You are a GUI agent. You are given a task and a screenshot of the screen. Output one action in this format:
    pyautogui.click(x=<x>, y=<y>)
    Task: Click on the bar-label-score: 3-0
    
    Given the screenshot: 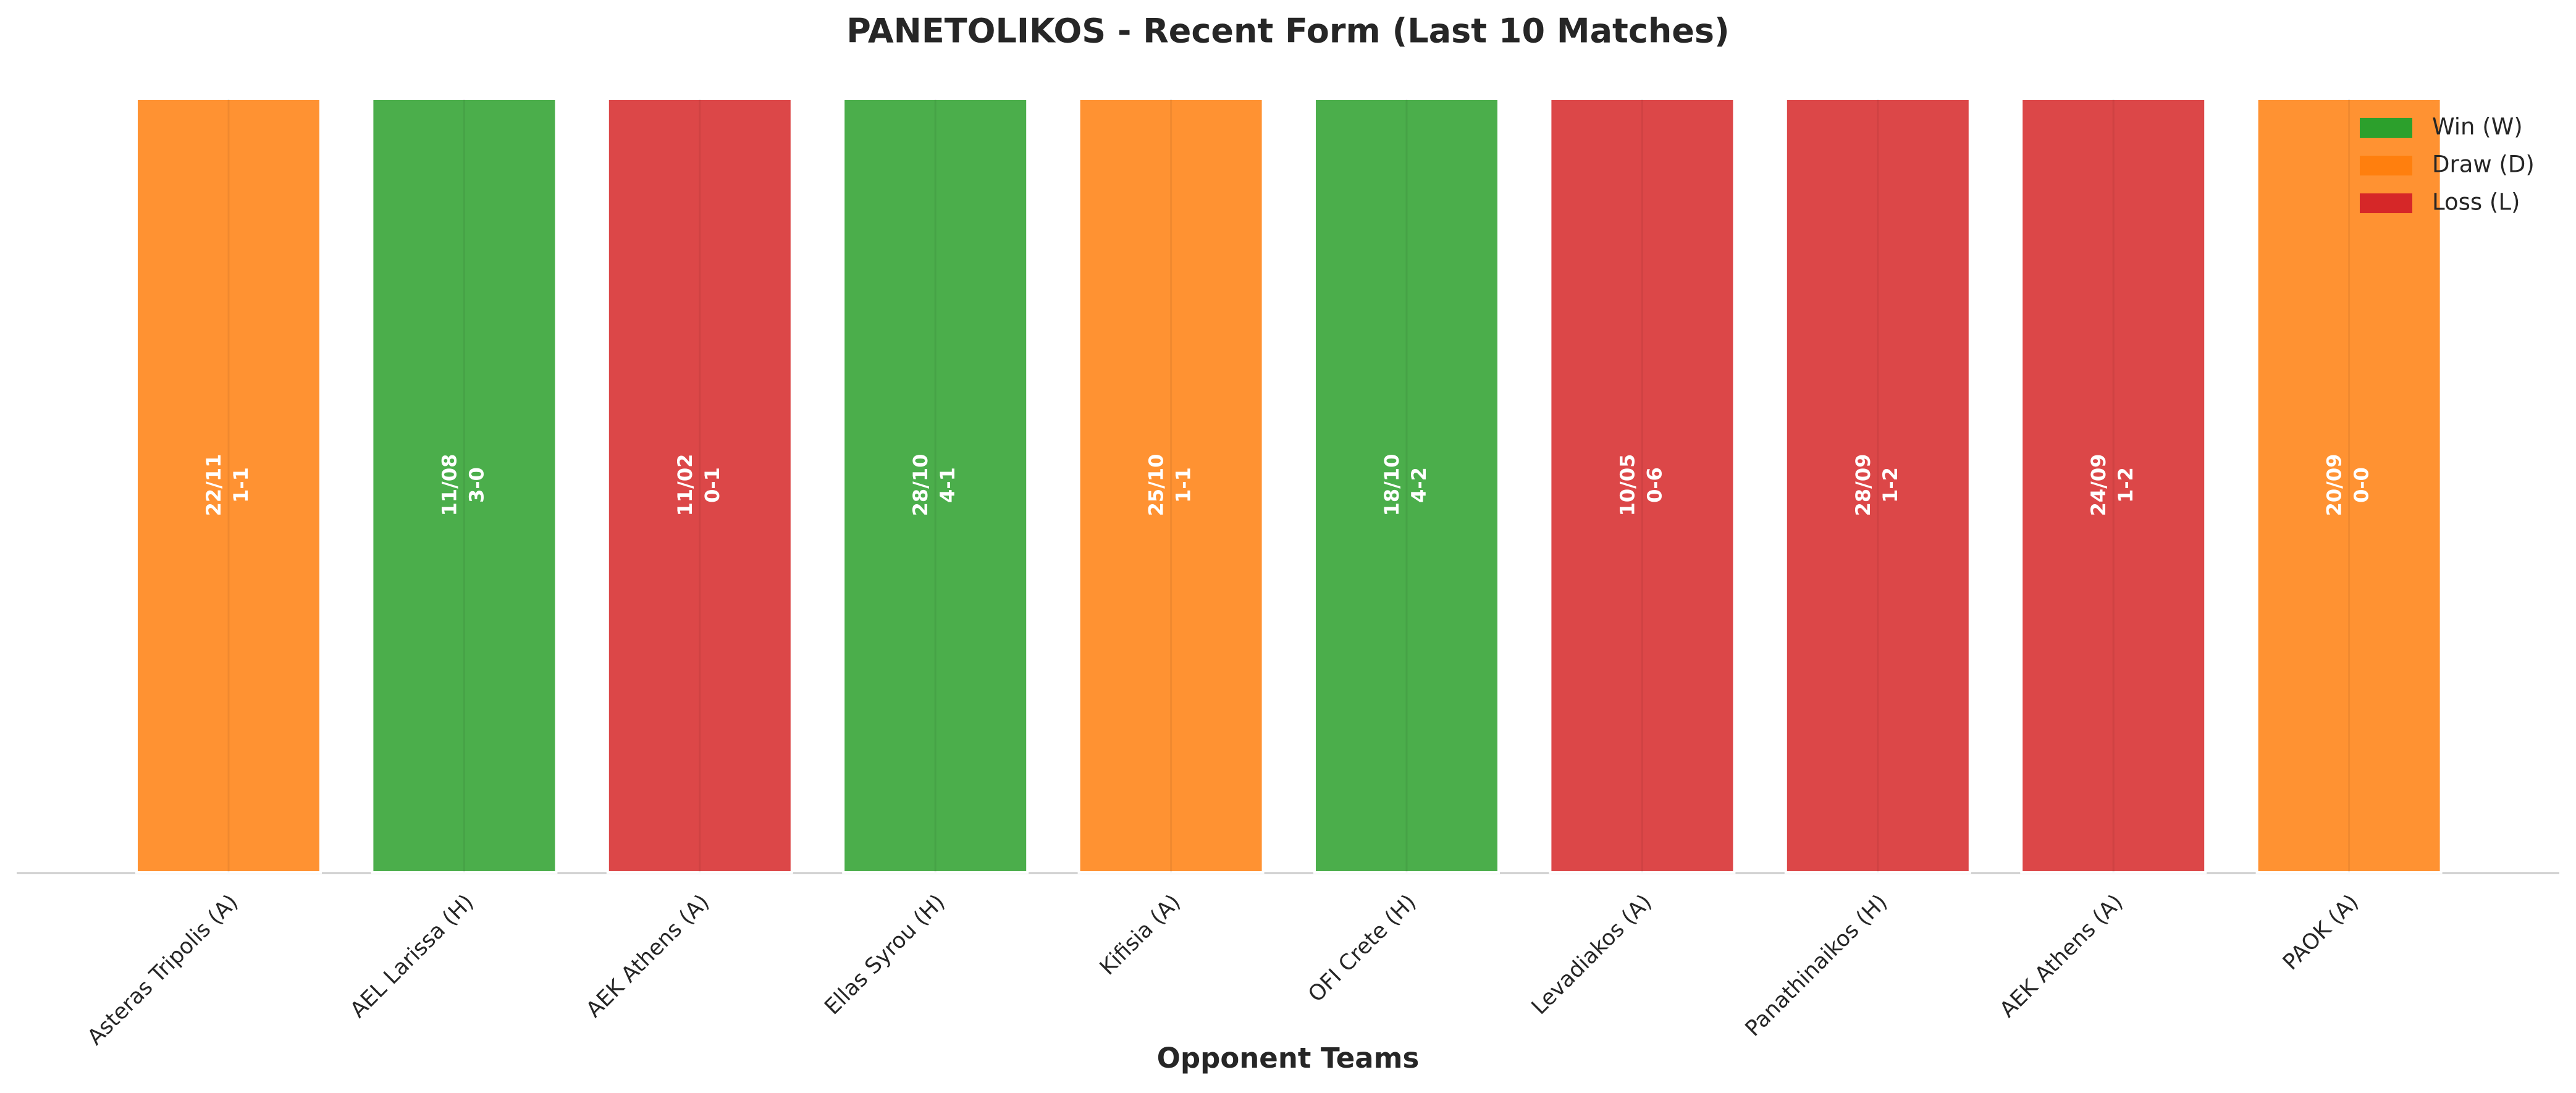 What is the action you would take?
    pyautogui.click(x=476, y=485)
    